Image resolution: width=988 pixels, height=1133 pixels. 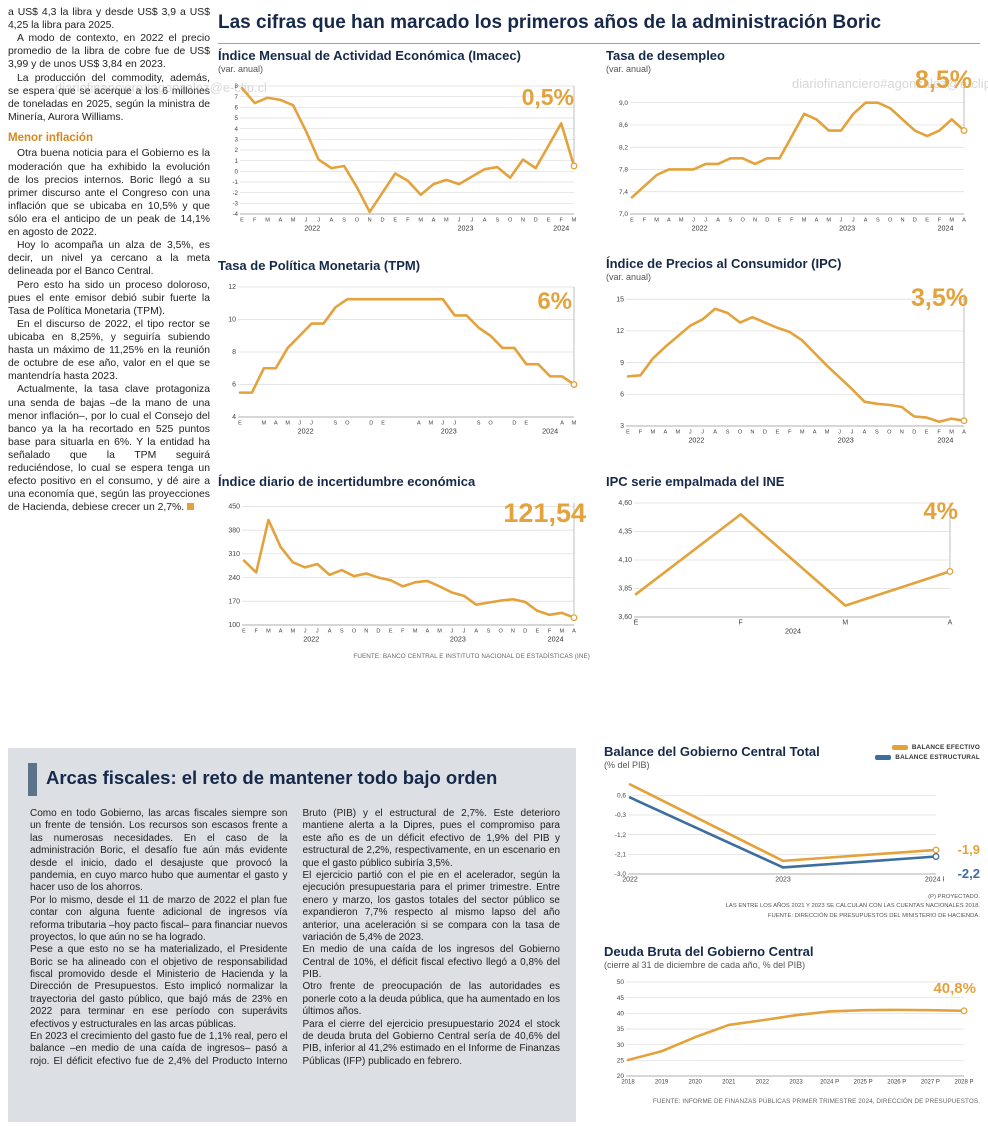 What do you see at coordinates (232, 320) in the screenshot?
I see `svg-text: 10` at bounding box center [232, 320].